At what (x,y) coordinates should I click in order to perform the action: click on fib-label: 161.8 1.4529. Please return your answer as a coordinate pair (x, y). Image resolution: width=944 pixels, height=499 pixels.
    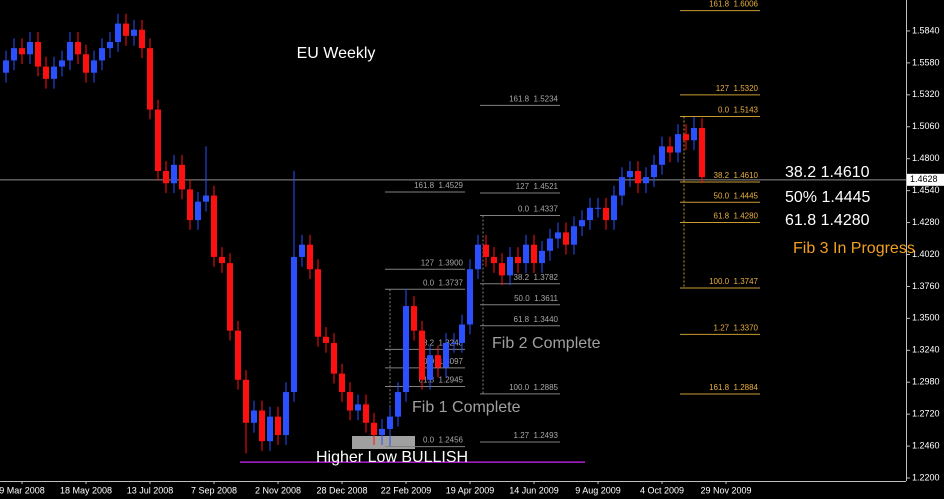
    Looking at the image, I should click on (438, 185).